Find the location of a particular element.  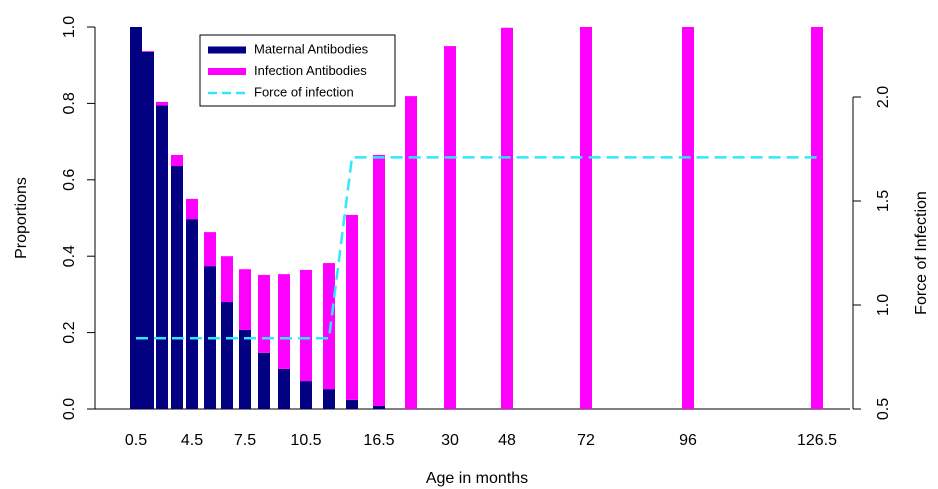

y-axis-title: Proportions is located at coordinates (21, 218).